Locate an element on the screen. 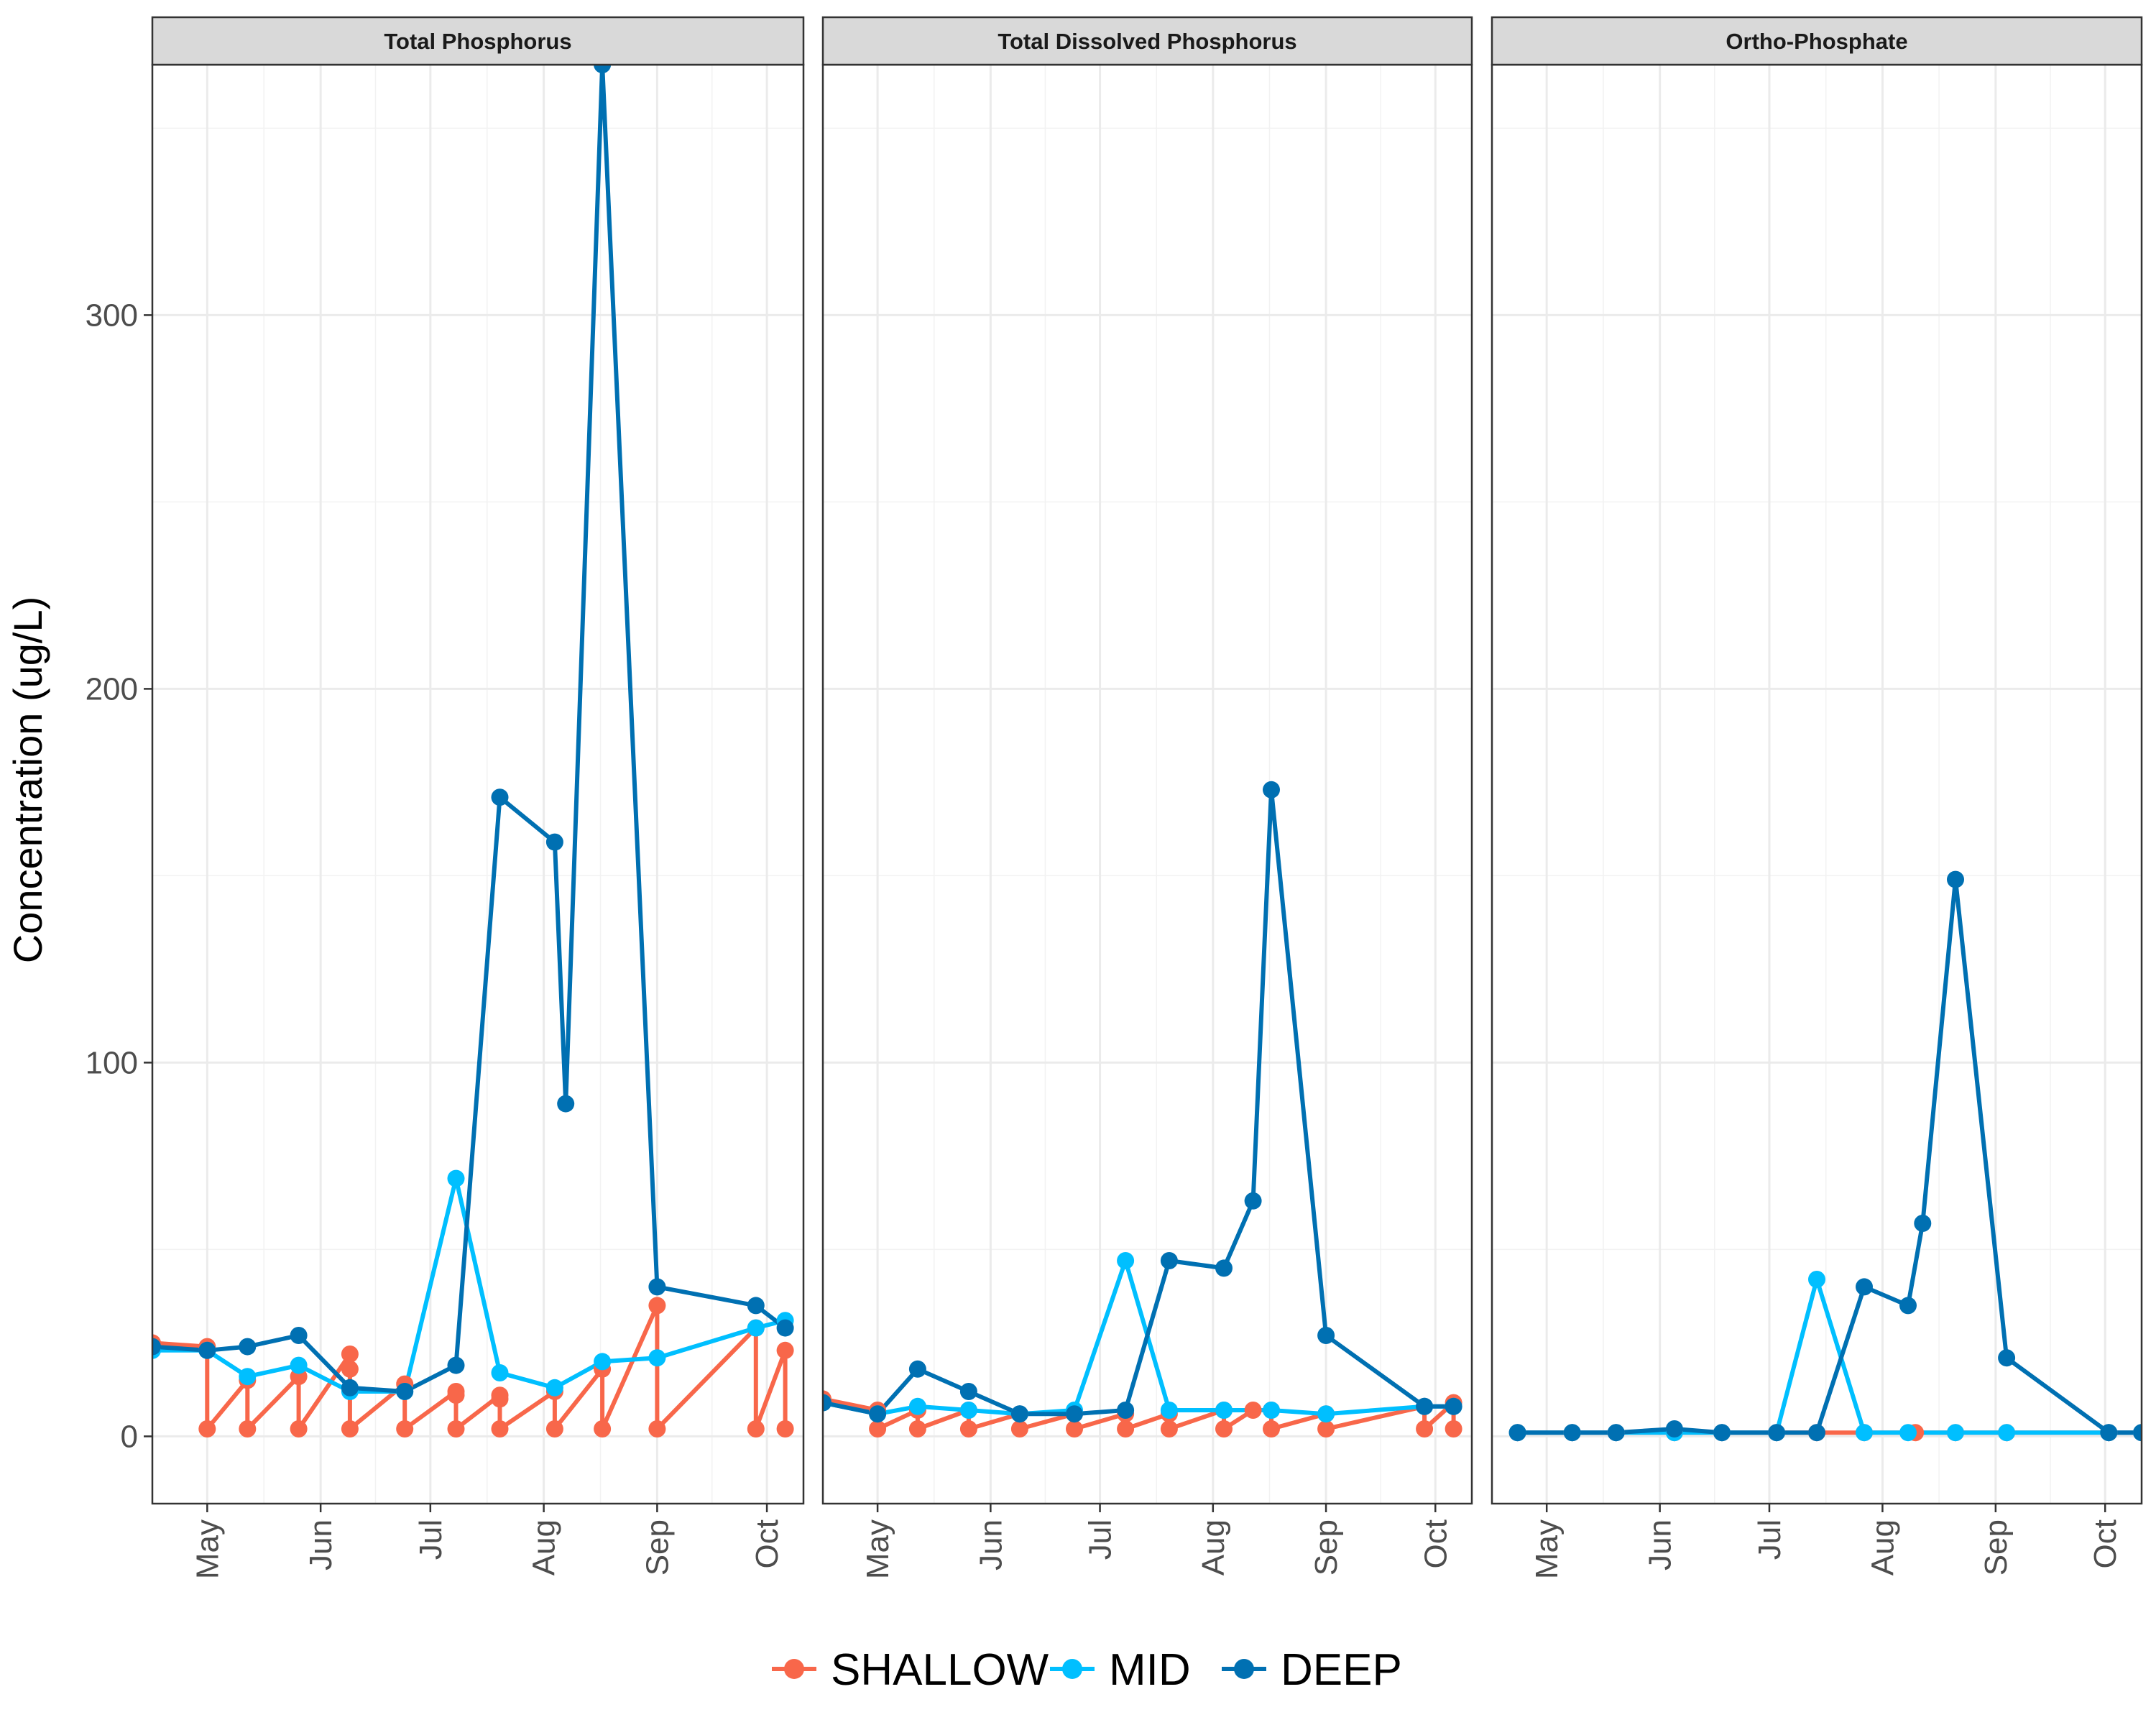 The height and width of the screenshot is (1725, 2156). y-axis-title: Concentration (ug/L) is located at coordinates (28, 780).